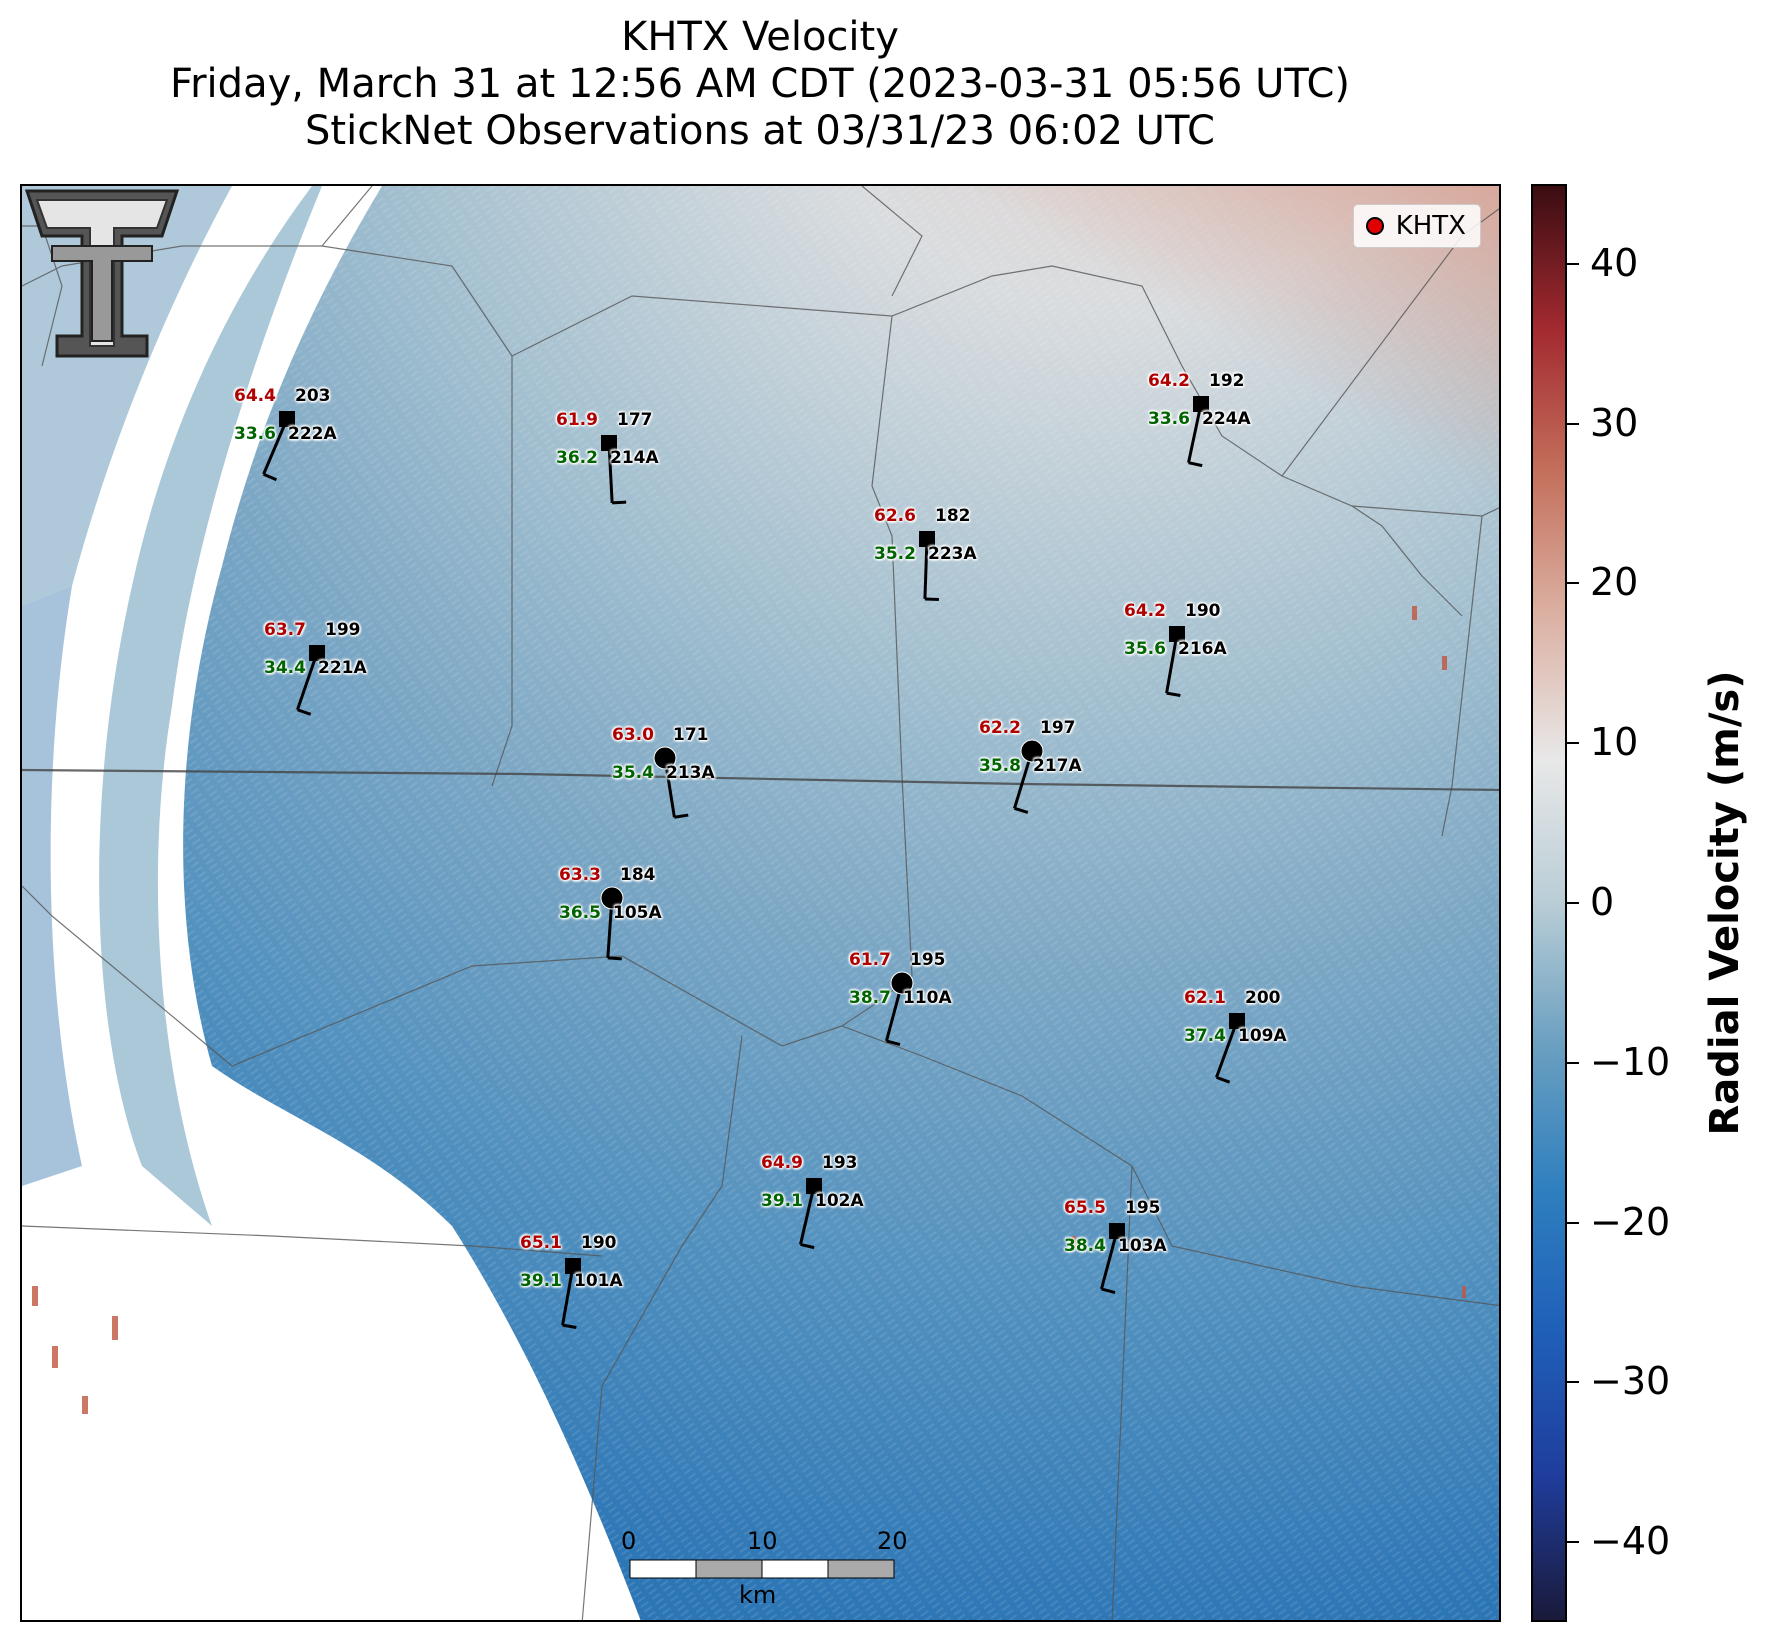 The height and width of the screenshot is (1637, 1773). What do you see at coordinates (541, 1281) in the screenshot?
I see `station-dewpoint: 39.1` at bounding box center [541, 1281].